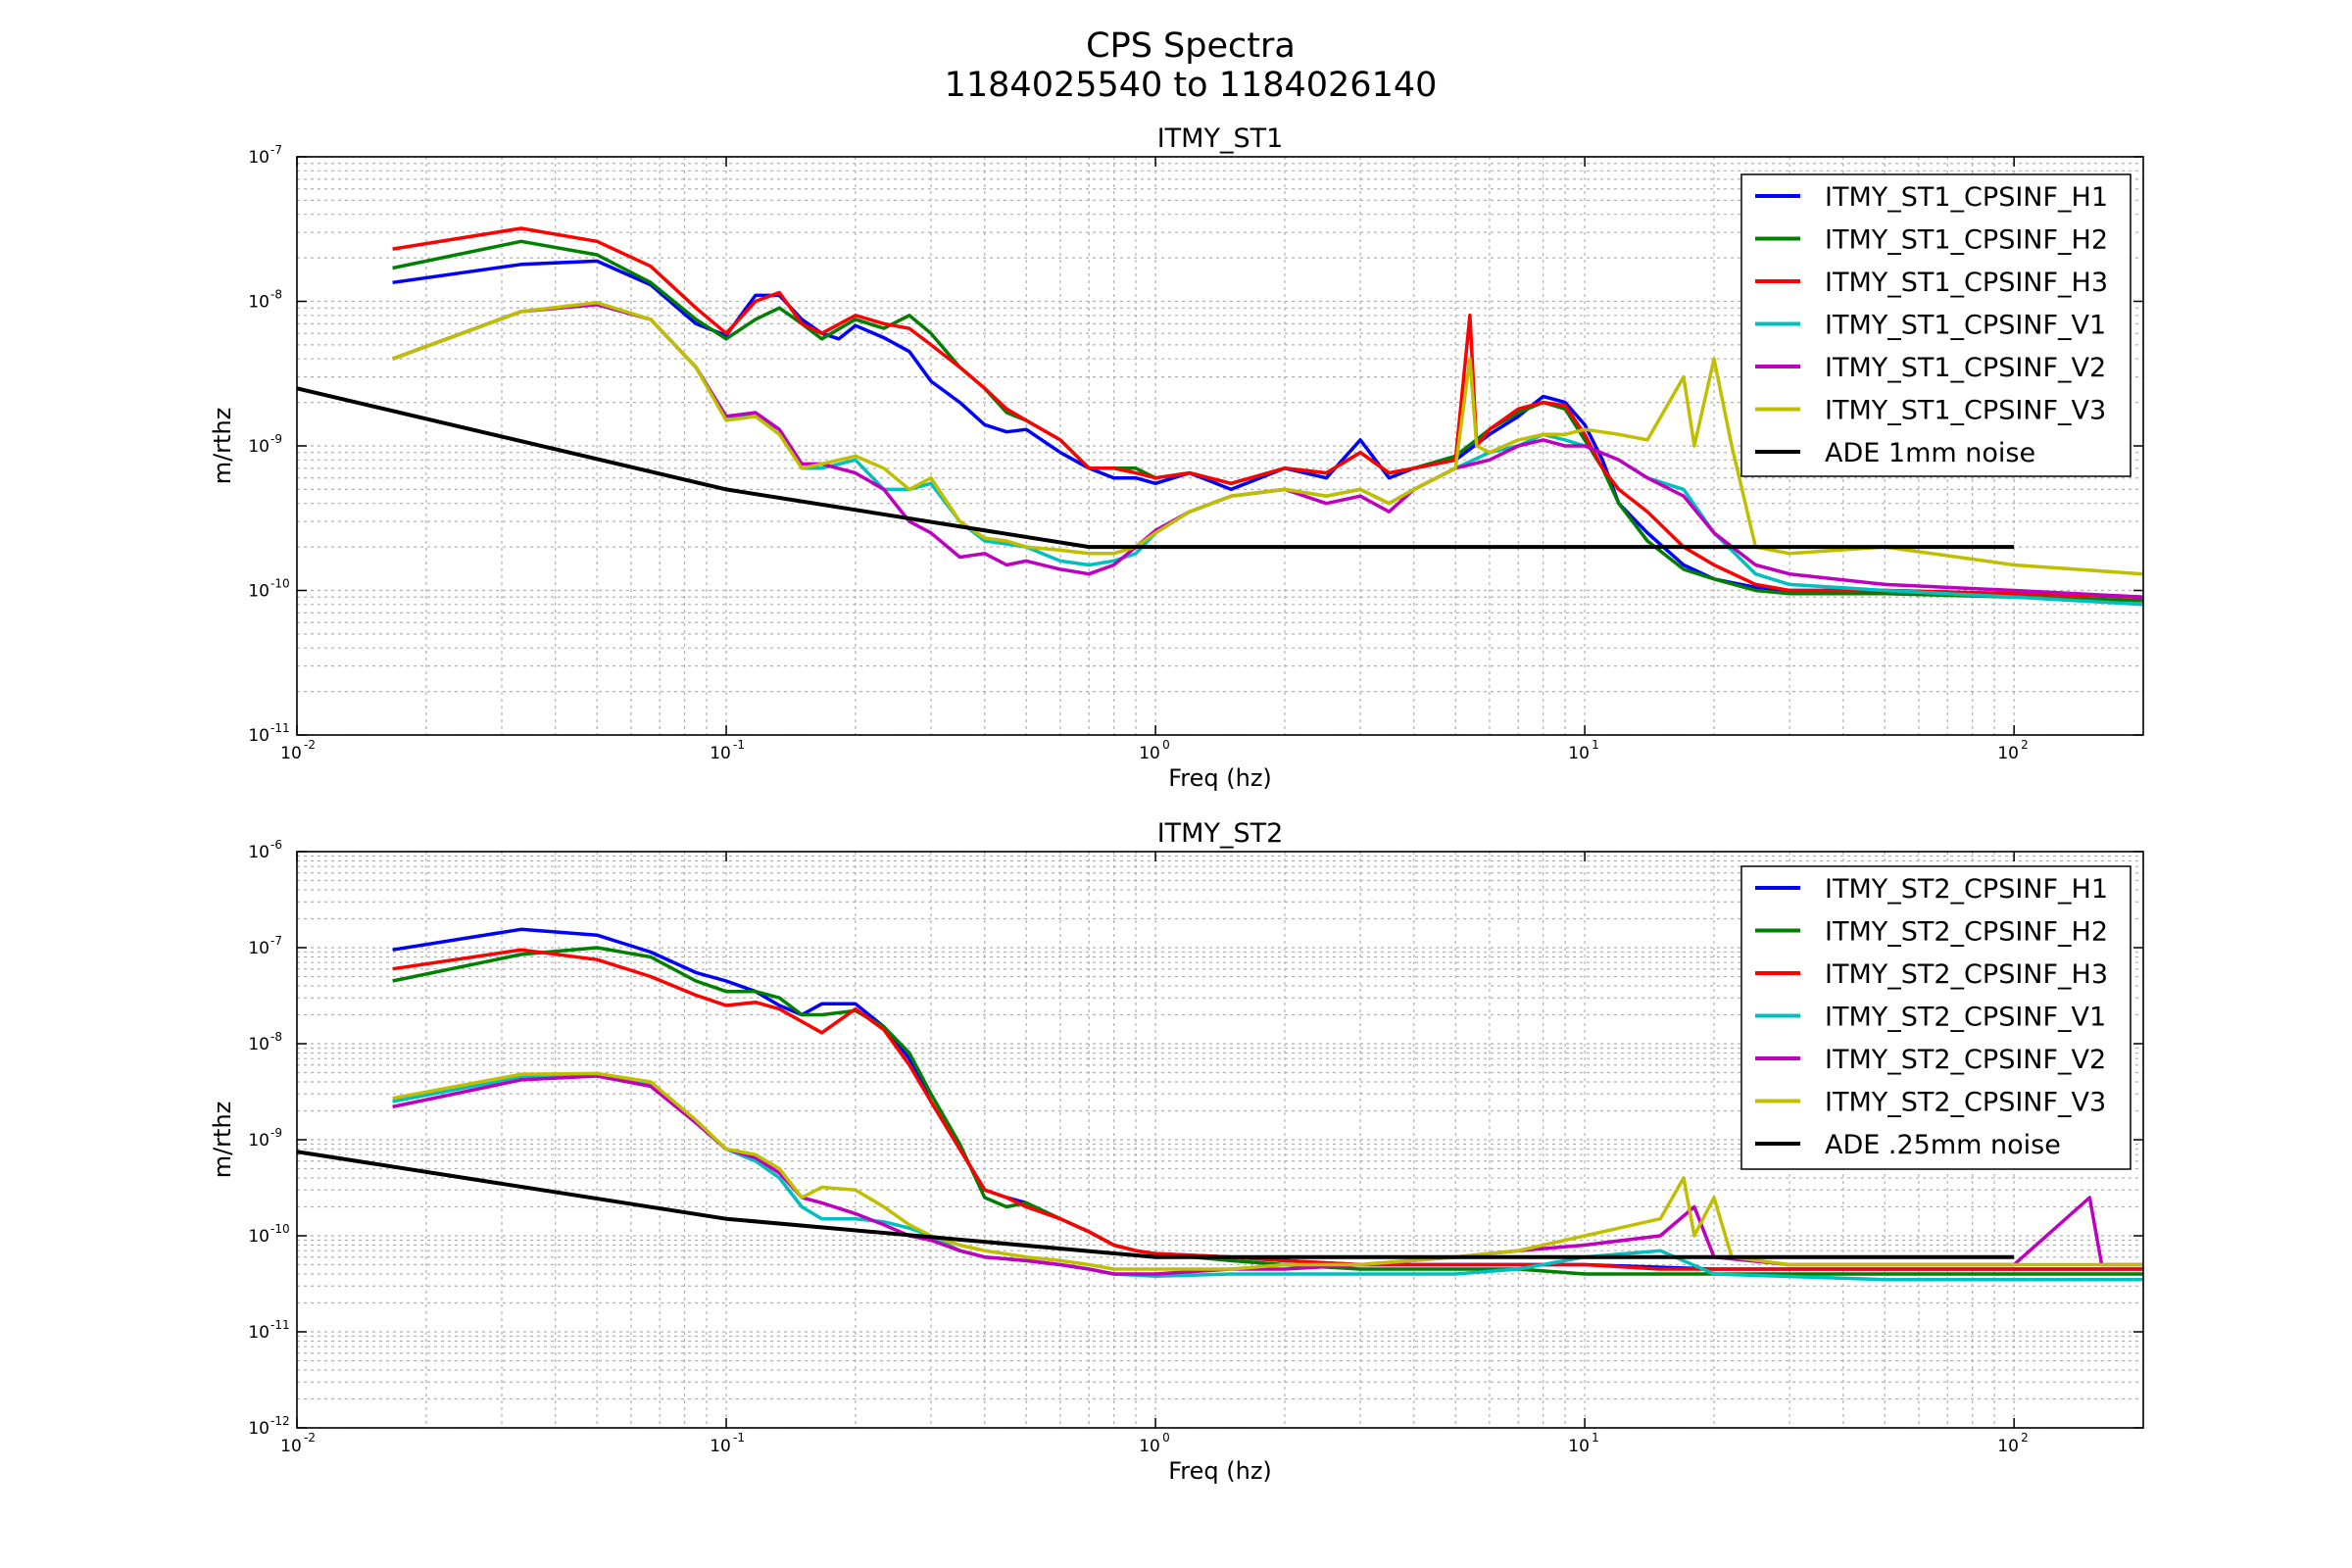 This screenshot has width=2352, height=1568. Describe the element at coordinates (1965, 1060) in the screenshot. I see `legend-label: ITMY_ST2_CPSINF_V2` at that location.